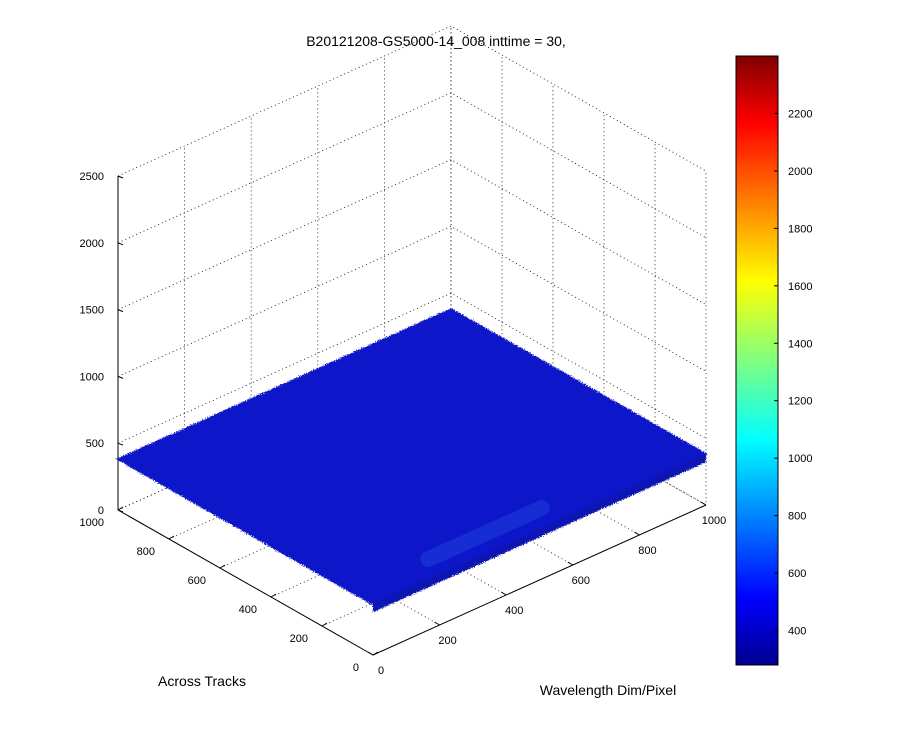 The width and height of the screenshot is (900, 750). Describe the element at coordinates (800, 459) in the screenshot. I see `colorbar-tick-label: 1000` at that location.